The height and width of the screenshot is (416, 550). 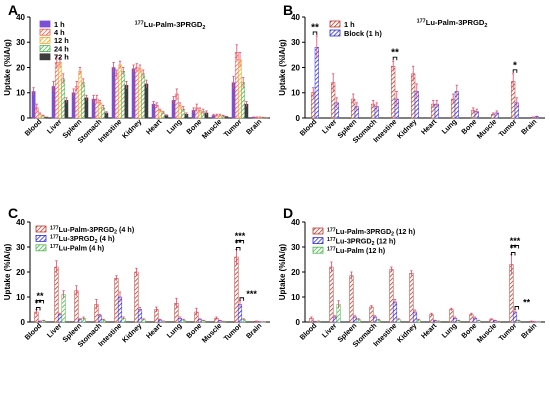 What do you see at coordinates (77, 248) in the screenshot?
I see `legend-label: 177Lu-Palm (4 h)` at bounding box center [77, 248].